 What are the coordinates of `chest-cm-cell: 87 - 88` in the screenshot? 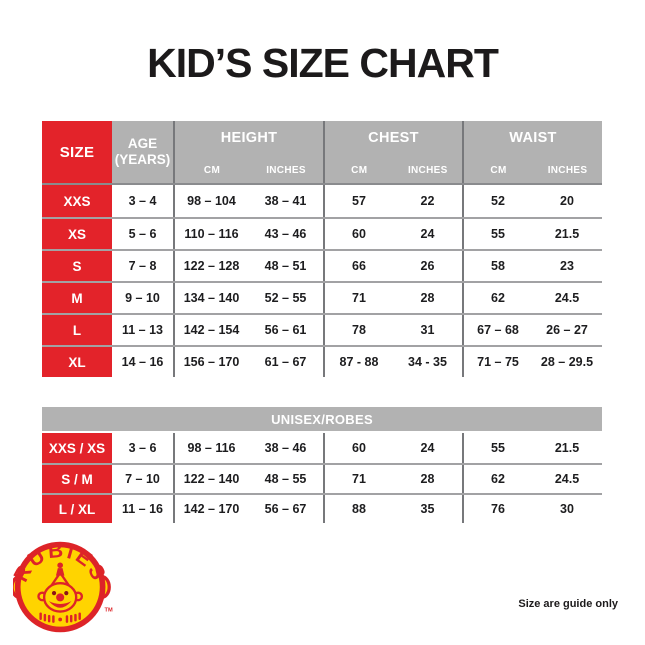 It's located at (358, 362).